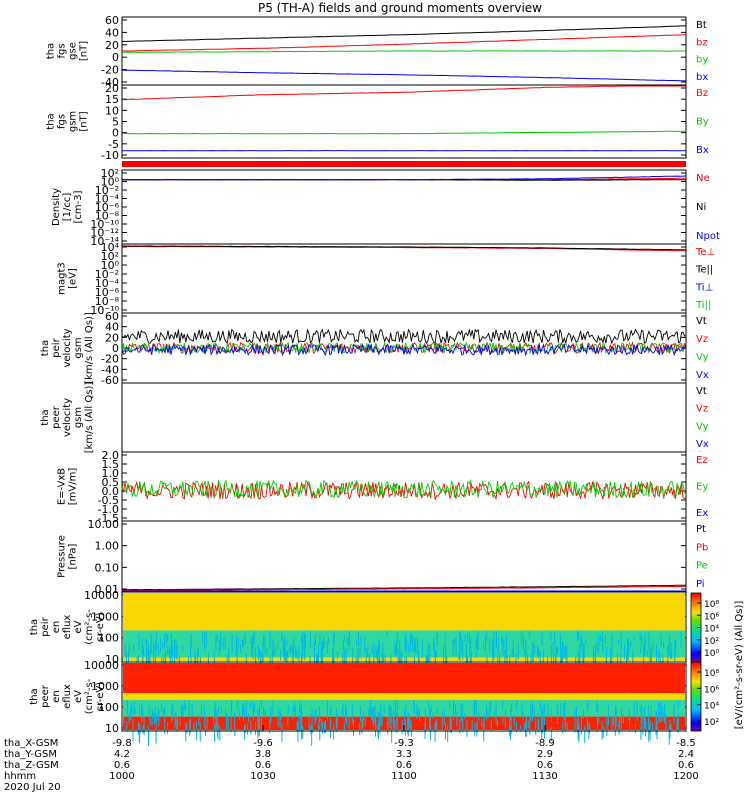  Describe the element at coordinates (545, 754) in the screenshot. I see `x-tick-label: 2.9` at that location.